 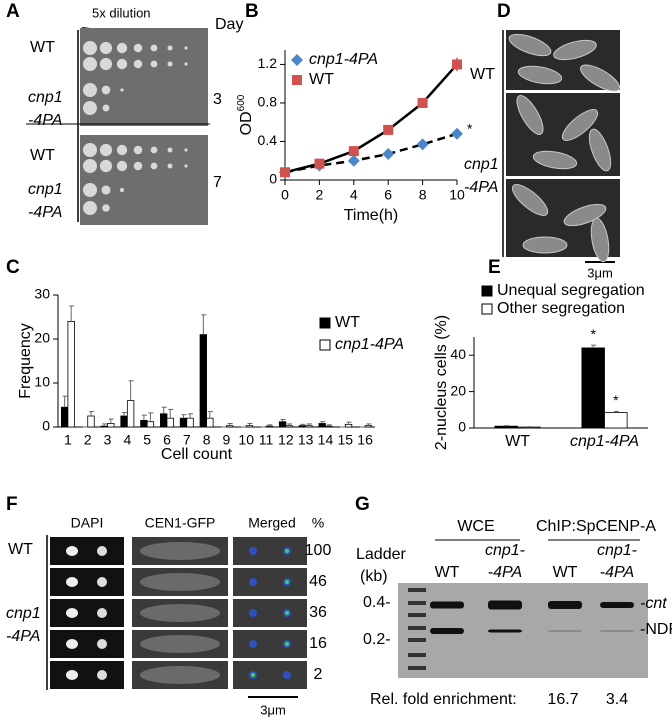 I want to click on x-tick-label: 9, so click(x=227, y=440).